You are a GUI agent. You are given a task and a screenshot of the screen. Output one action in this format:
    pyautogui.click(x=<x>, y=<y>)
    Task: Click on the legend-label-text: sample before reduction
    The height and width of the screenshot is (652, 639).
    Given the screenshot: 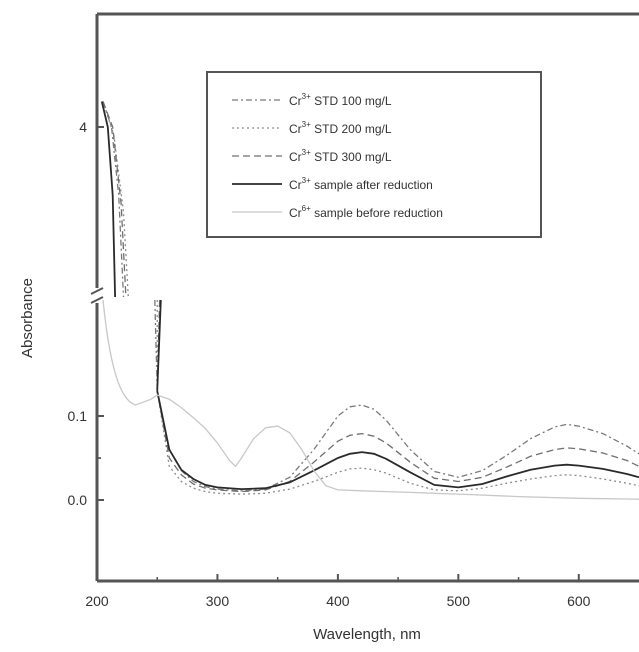 What is the action you would take?
    pyautogui.click(x=377, y=213)
    